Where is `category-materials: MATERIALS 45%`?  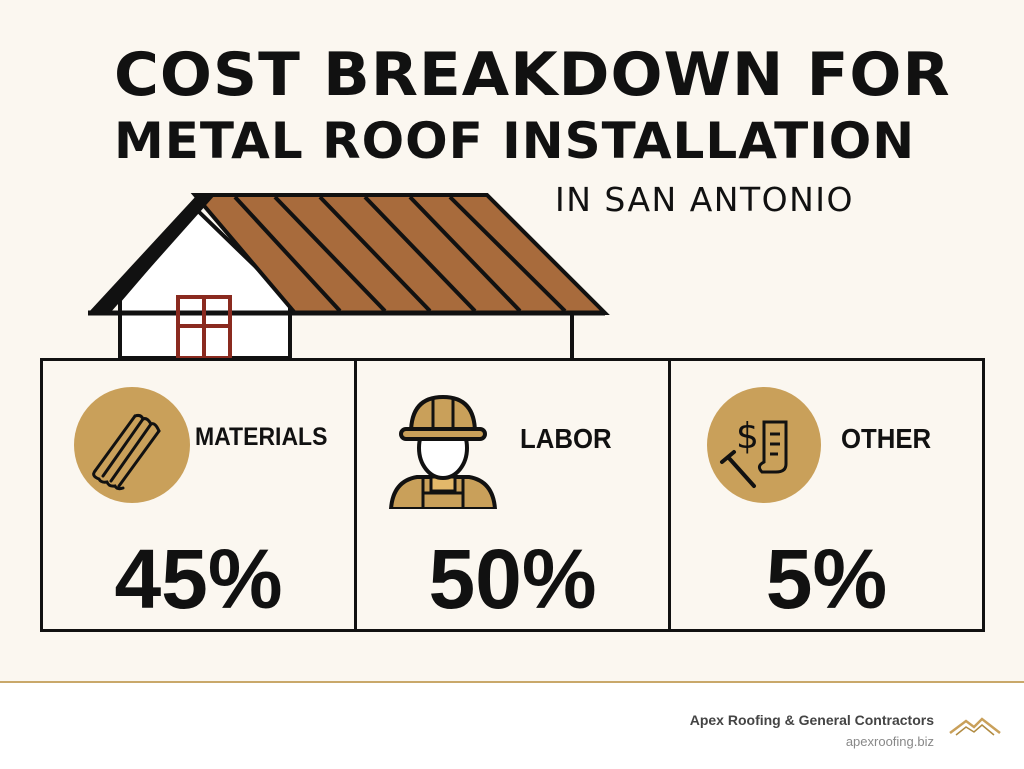 category-materials: MATERIALS 45% is located at coordinates (200, 495).